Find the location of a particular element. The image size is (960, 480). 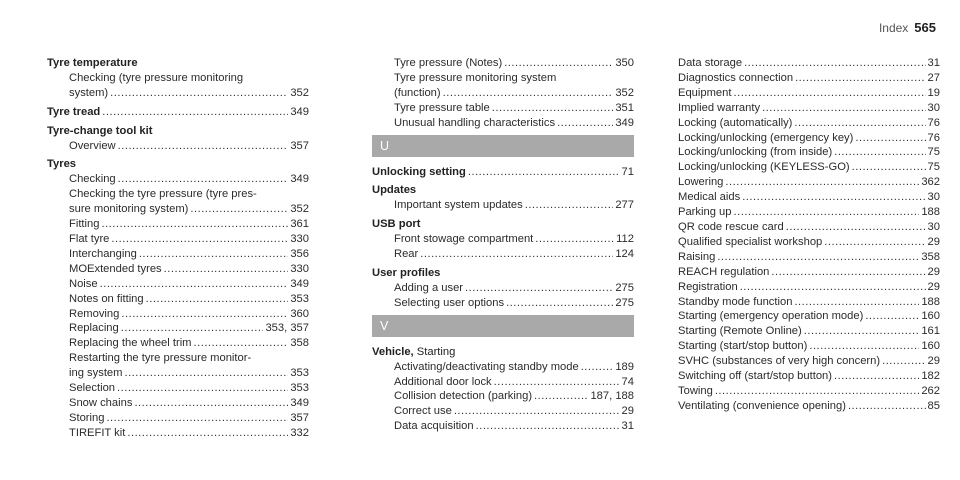

entry-text: Additional door lock is located at coordinates (443, 381).